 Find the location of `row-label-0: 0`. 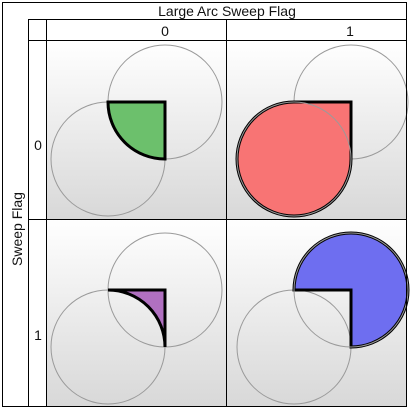

row-label-0: 0 is located at coordinates (38, 145).